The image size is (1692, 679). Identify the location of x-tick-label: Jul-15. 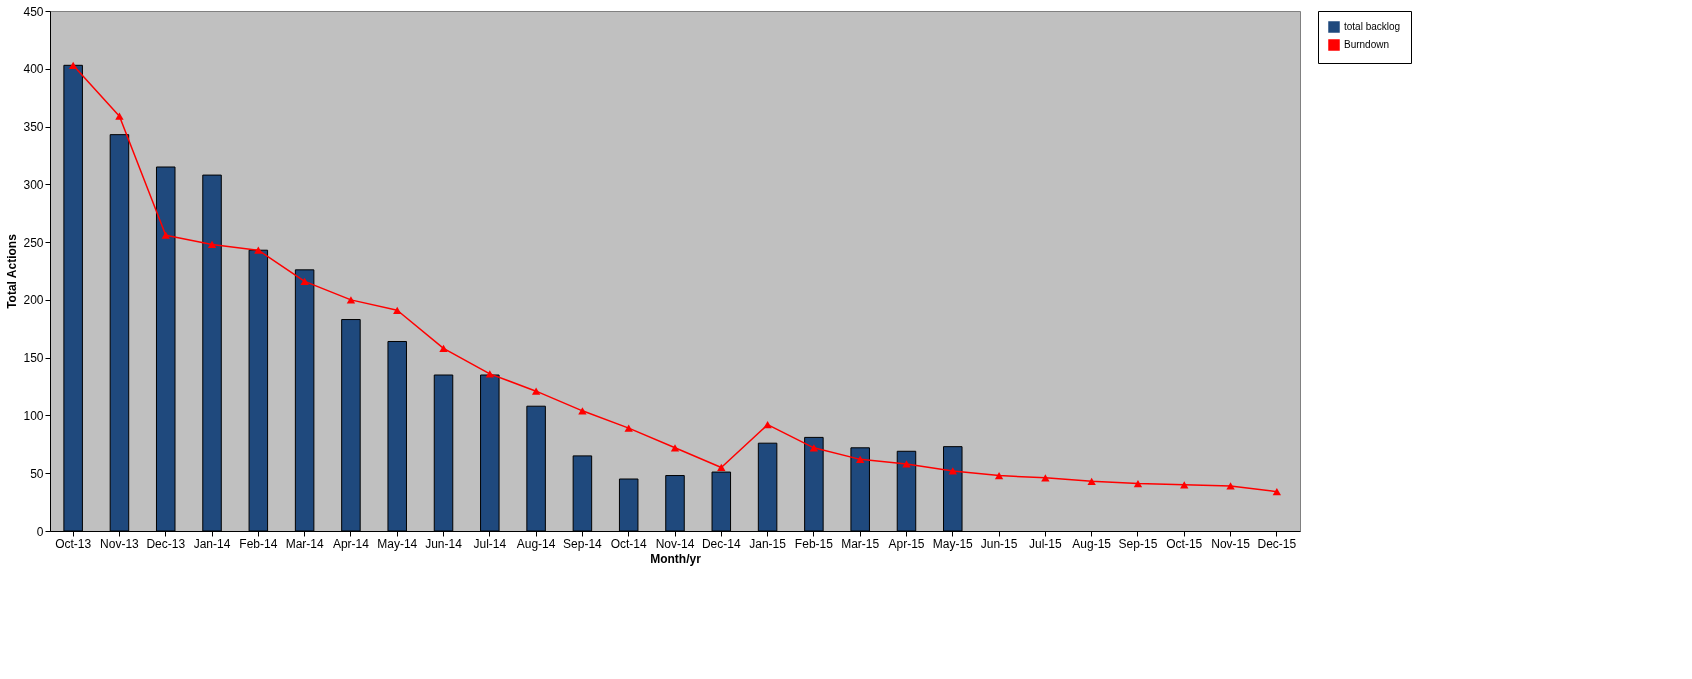
(1046, 543).